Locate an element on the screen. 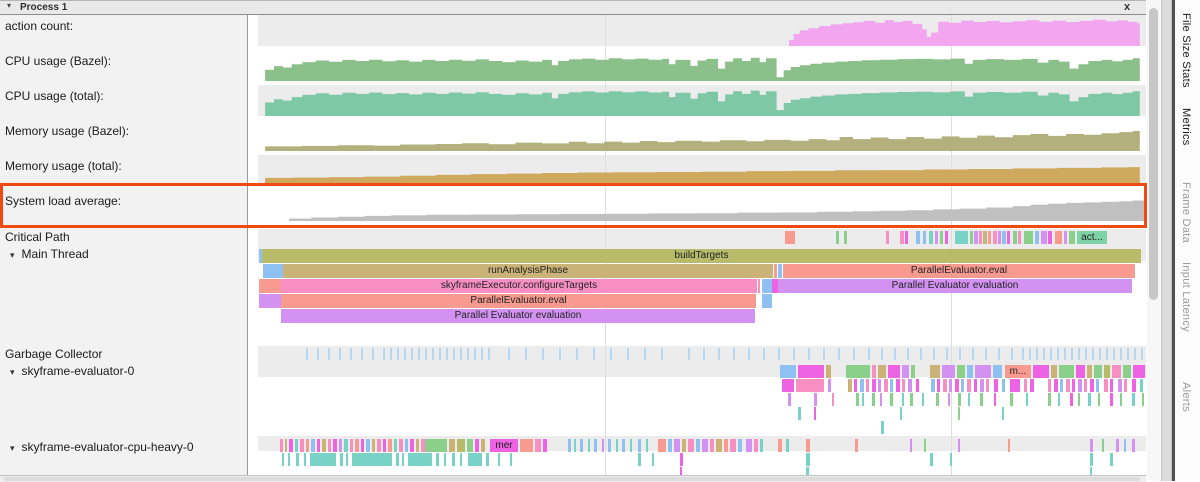  counter-chart-memory-usage-bazel is located at coordinates (702, 137).